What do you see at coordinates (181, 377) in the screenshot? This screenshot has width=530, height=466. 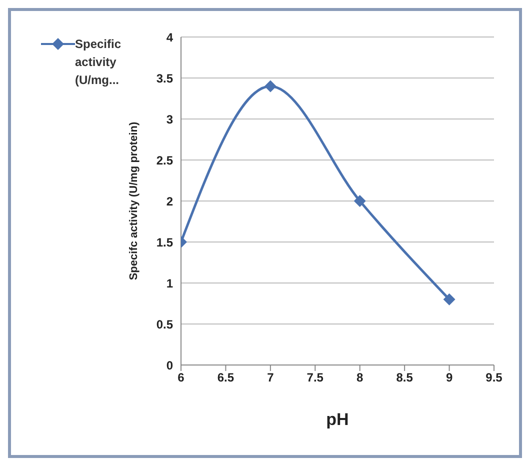 I see `x-tick-label: 6` at bounding box center [181, 377].